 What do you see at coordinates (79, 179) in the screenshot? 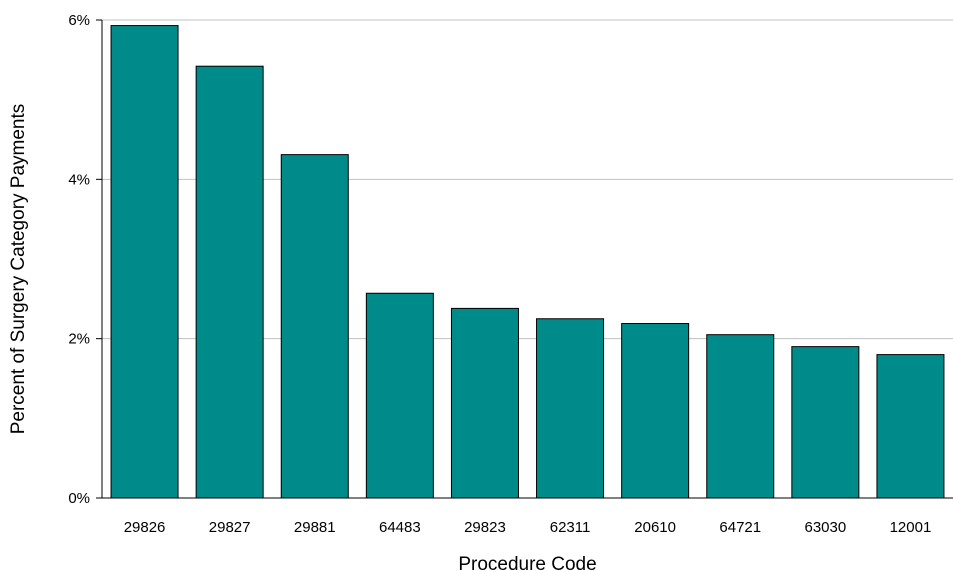
I see `y-tick-label: 4%` at bounding box center [79, 179].